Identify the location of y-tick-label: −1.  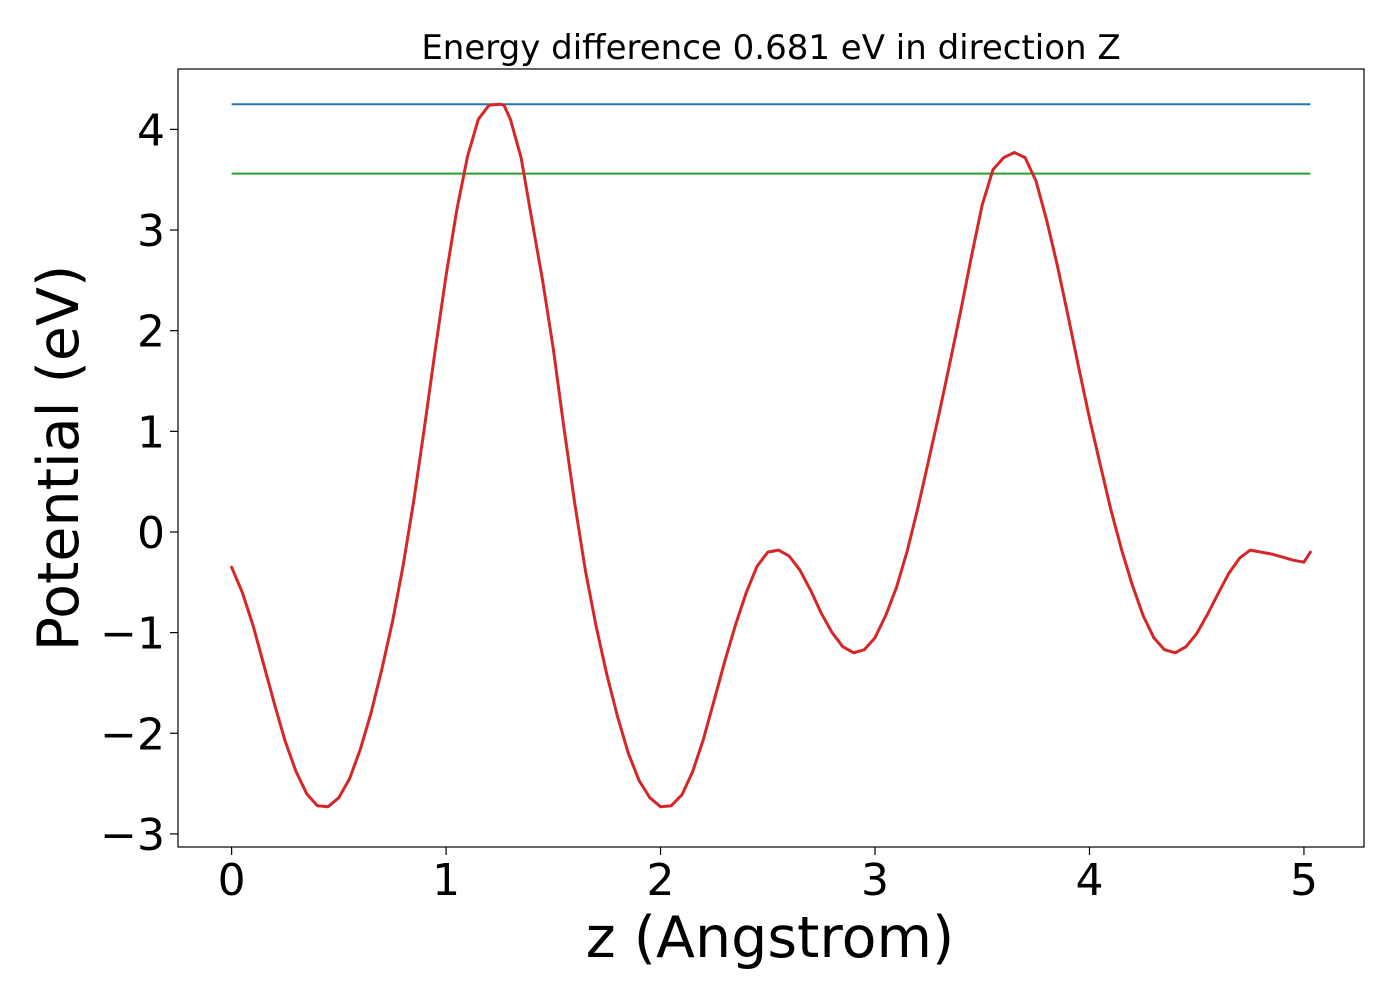
(132, 634).